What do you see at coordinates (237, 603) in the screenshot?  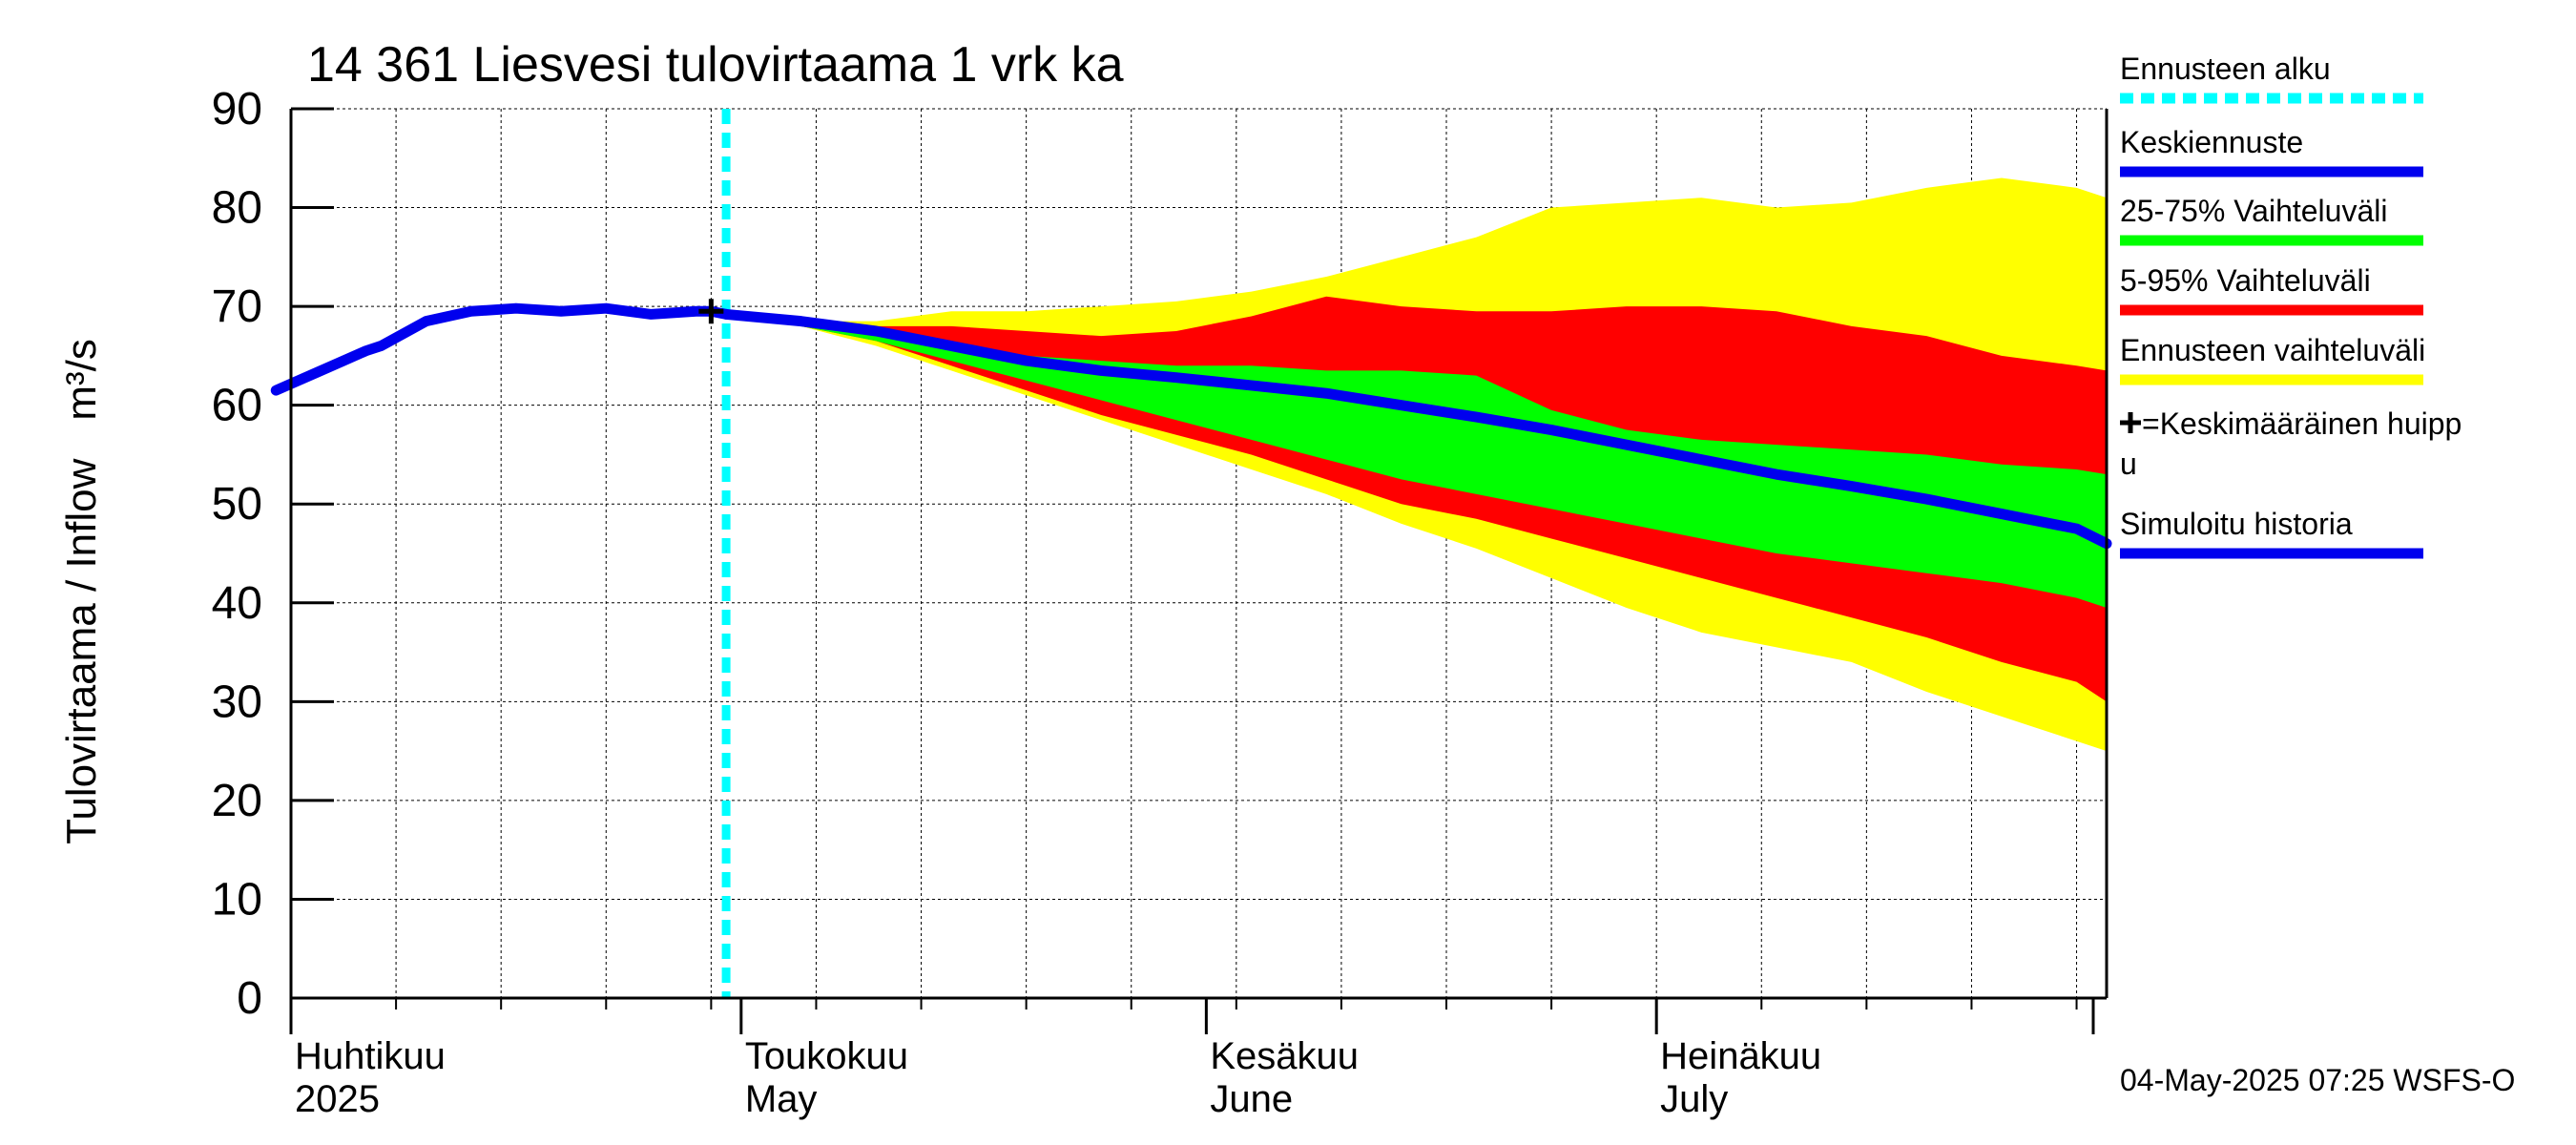 I see `y-tick-label: 40` at bounding box center [237, 603].